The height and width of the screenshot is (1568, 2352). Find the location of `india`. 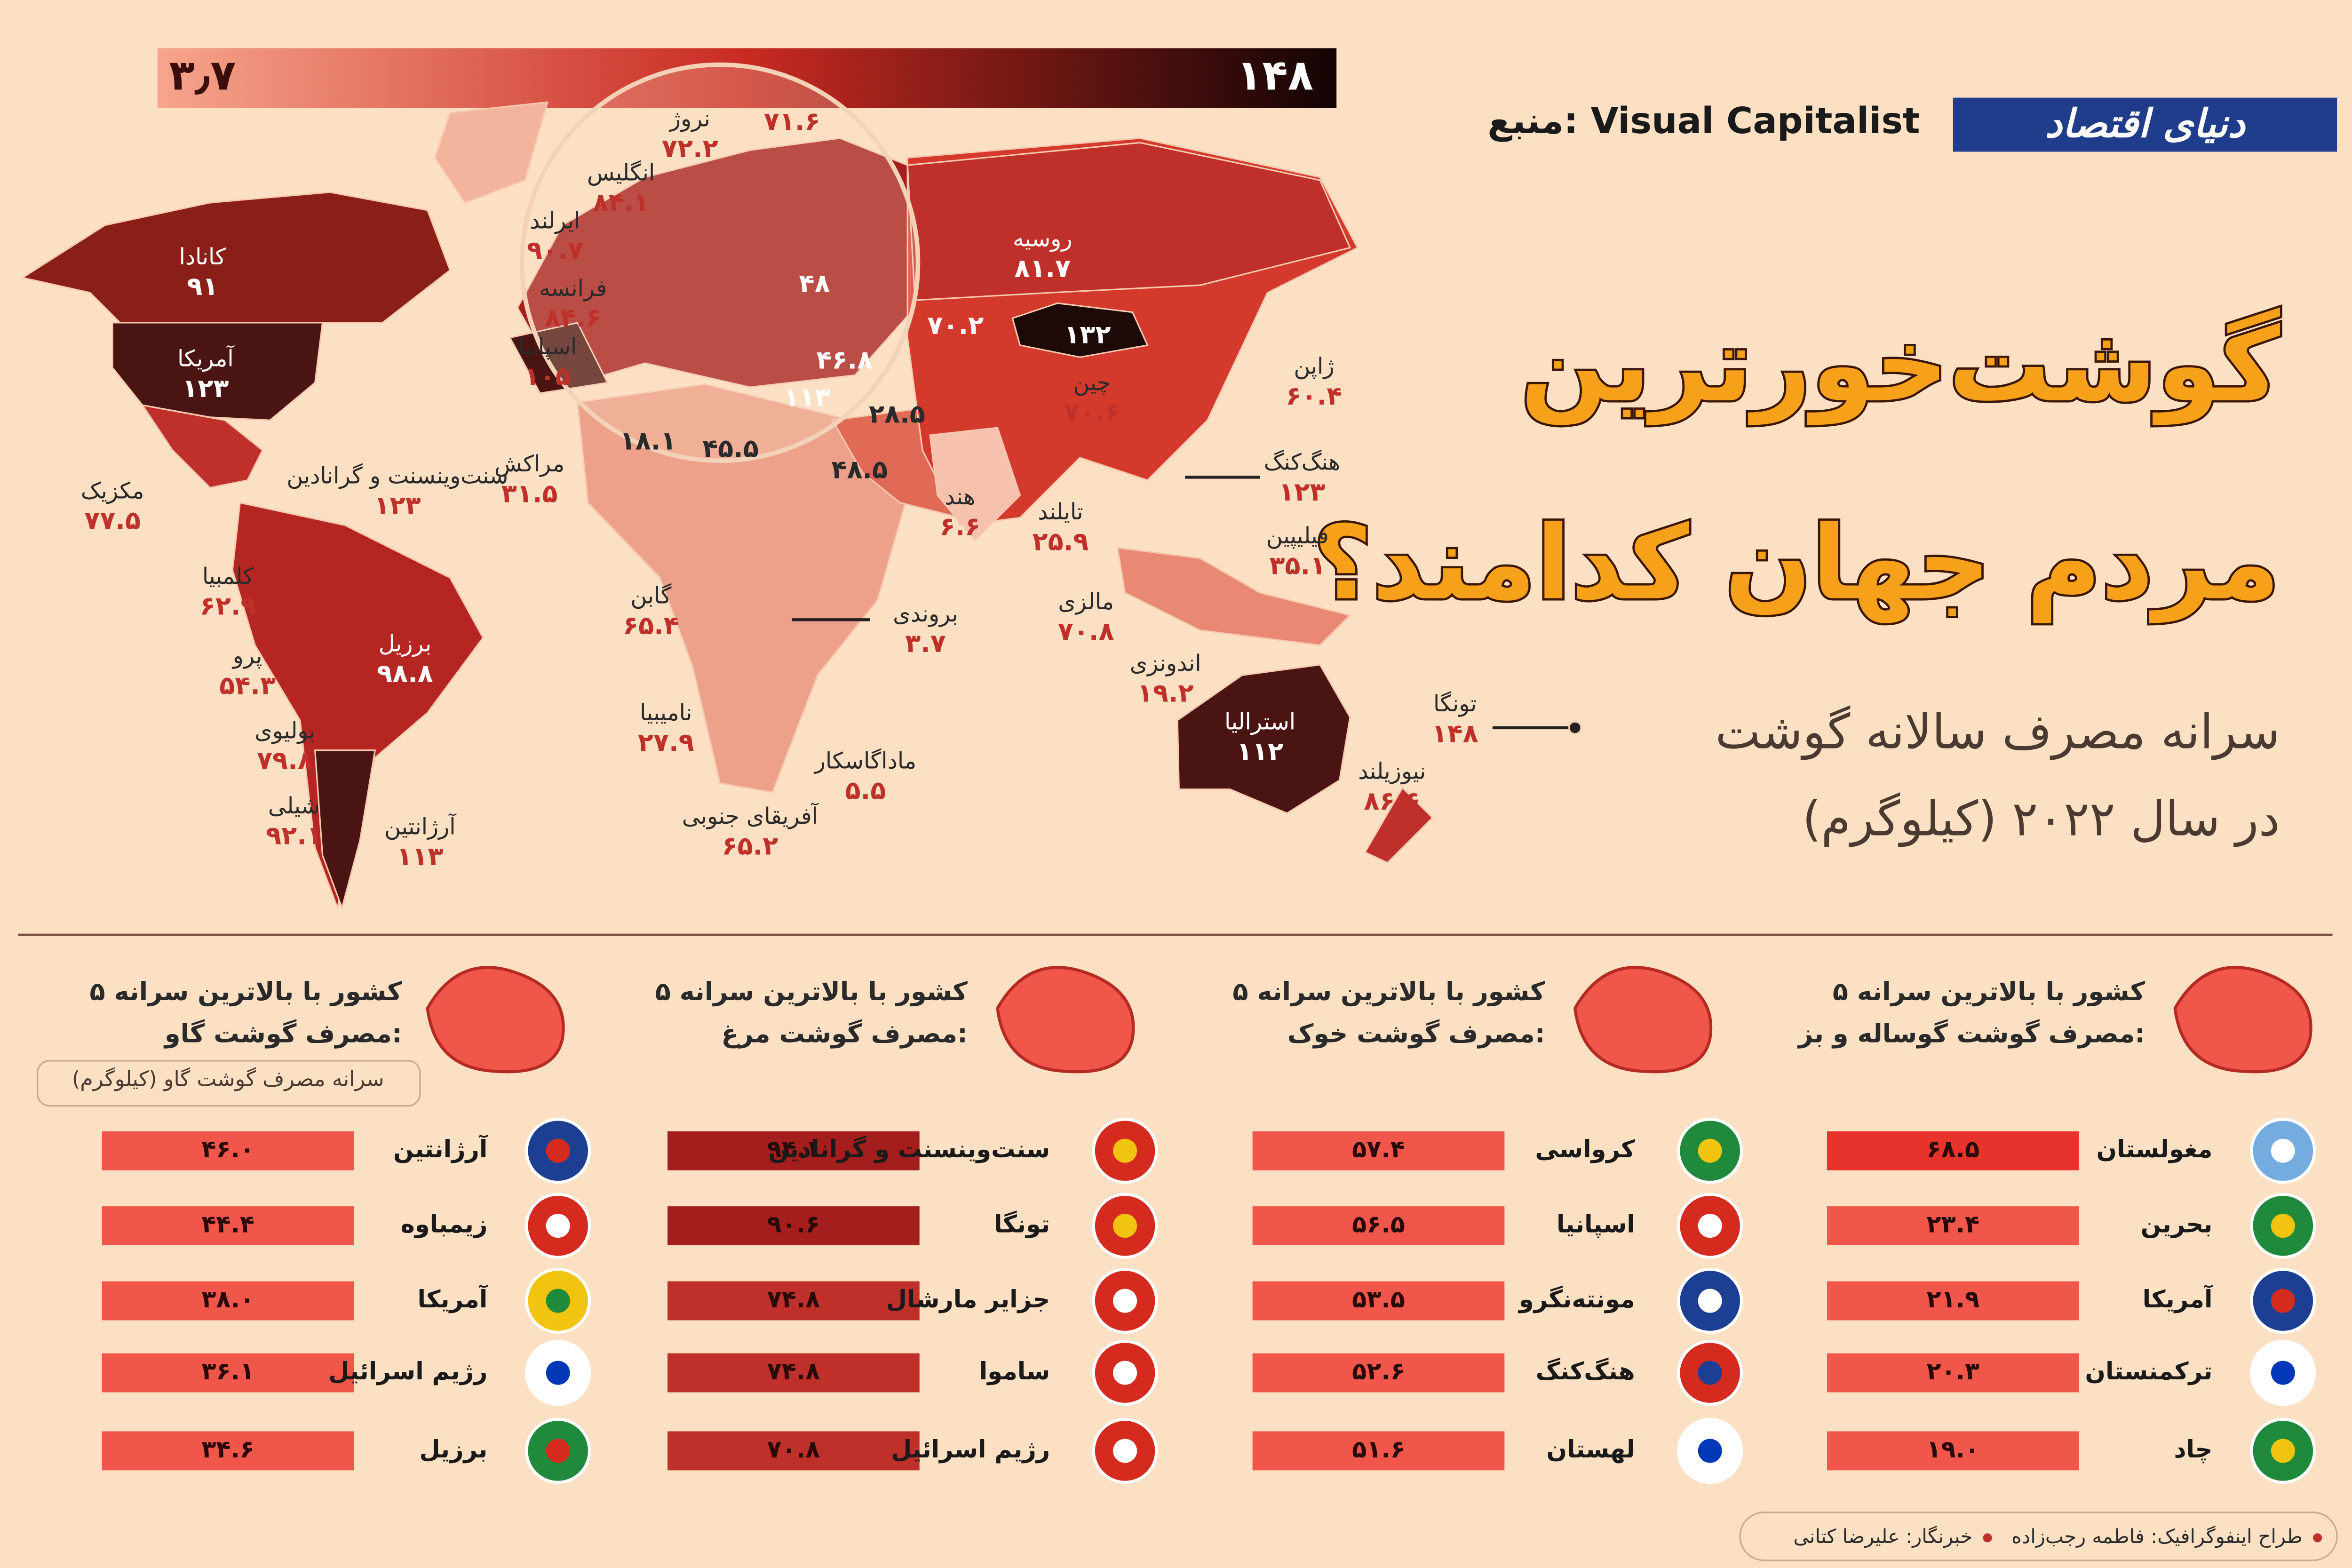

india is located at coordinates (975, 484).